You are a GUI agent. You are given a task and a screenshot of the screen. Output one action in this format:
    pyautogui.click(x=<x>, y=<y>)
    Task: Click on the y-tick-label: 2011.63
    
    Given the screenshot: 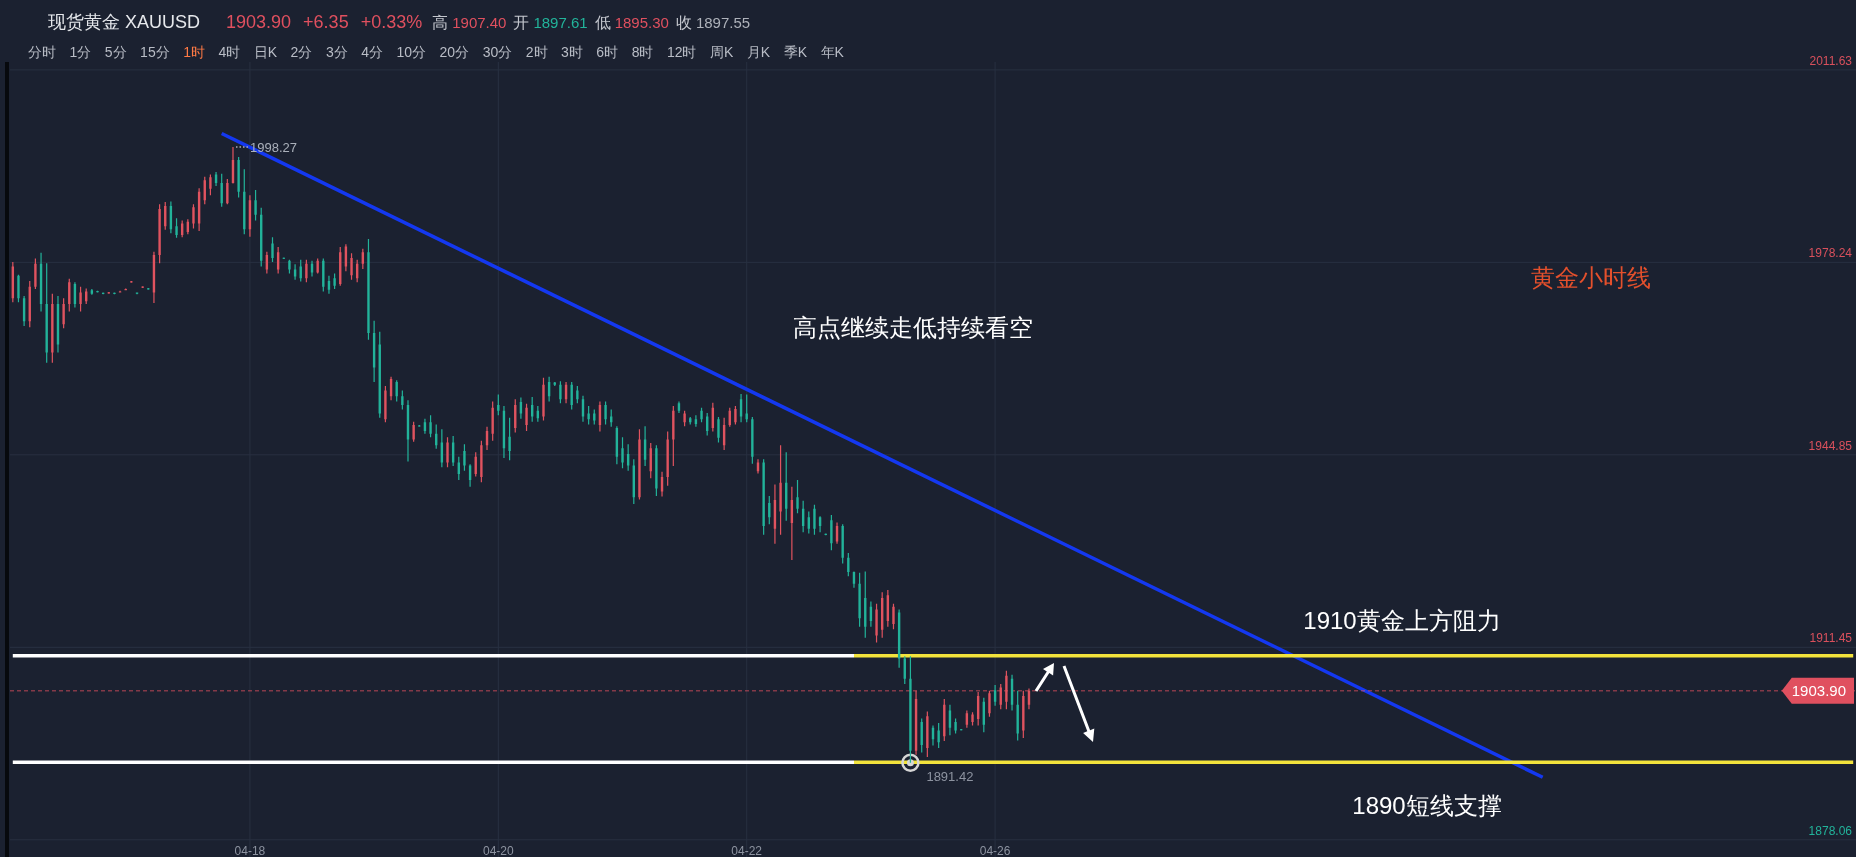 What is the action you would take?
    pyautogui.click(x=1831, y=60)
    